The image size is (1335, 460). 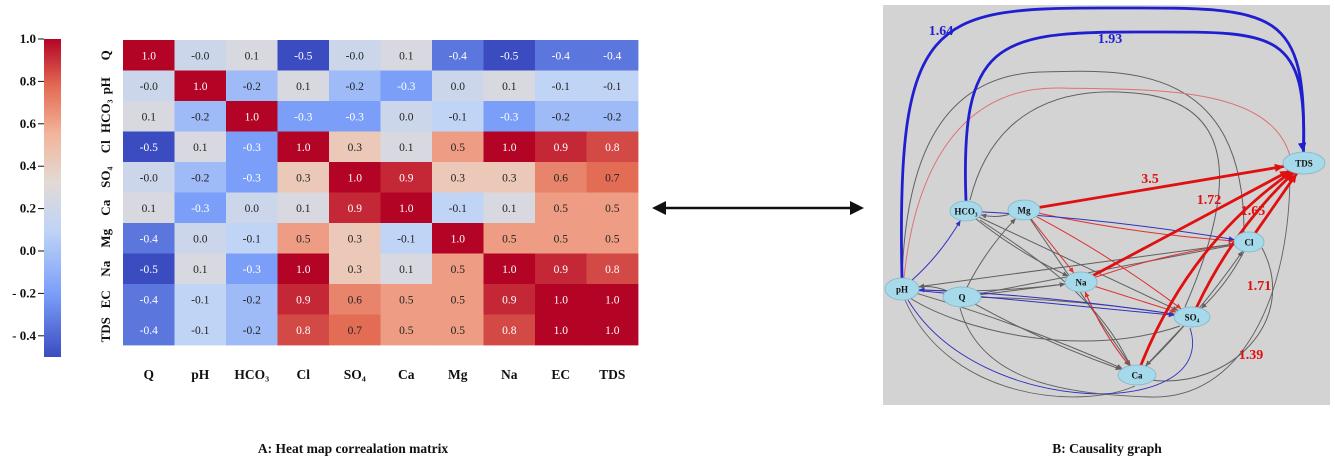 What do you see at coordinates (1135, 116) in the screenshot?
I see `graph-weighted-edge` at bounding box center [1135, 116].